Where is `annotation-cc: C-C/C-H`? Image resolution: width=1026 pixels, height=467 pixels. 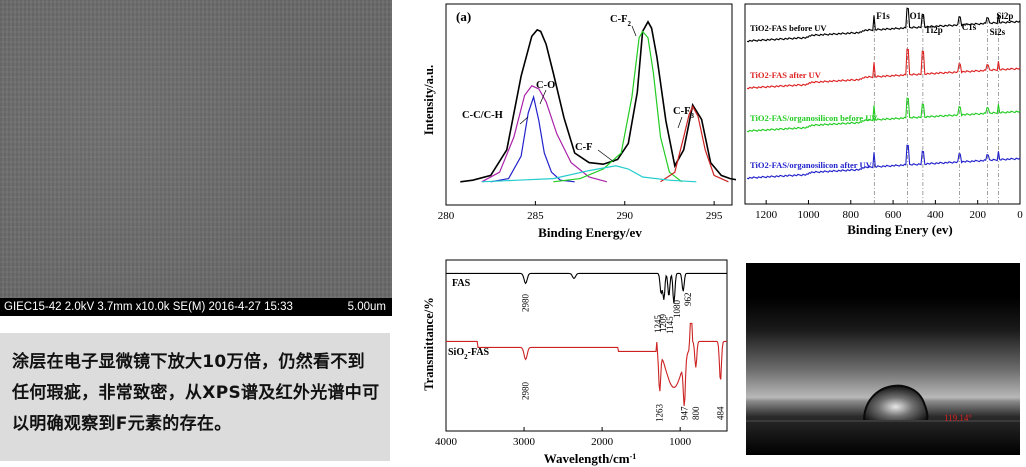 annotation-cc: C-C/C-H is located at coordinates (482, 115).